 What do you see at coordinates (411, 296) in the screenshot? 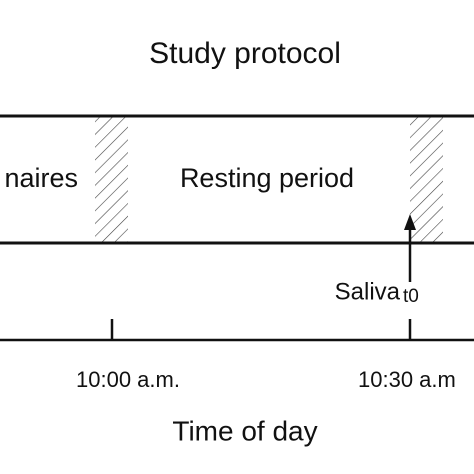
I see `sample-subscript: t0` at bounding box center [411, 296].